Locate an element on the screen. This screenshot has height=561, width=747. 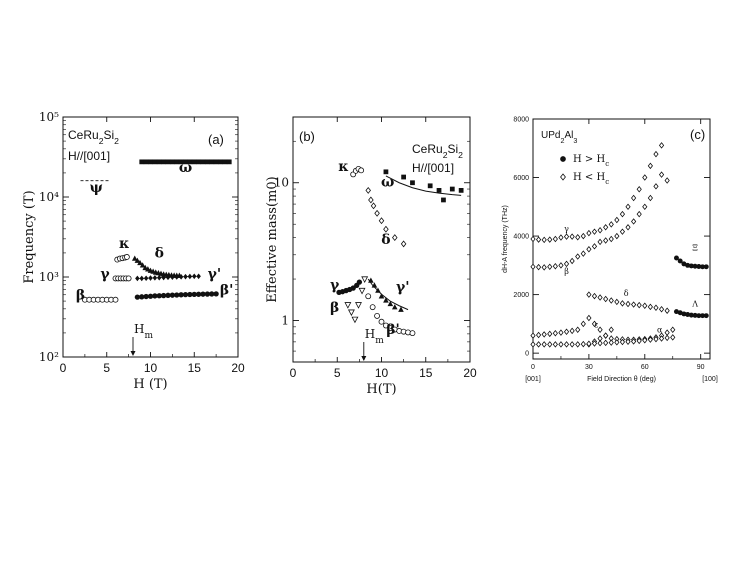
branch-label: ε is located at coordinates (596, 324).